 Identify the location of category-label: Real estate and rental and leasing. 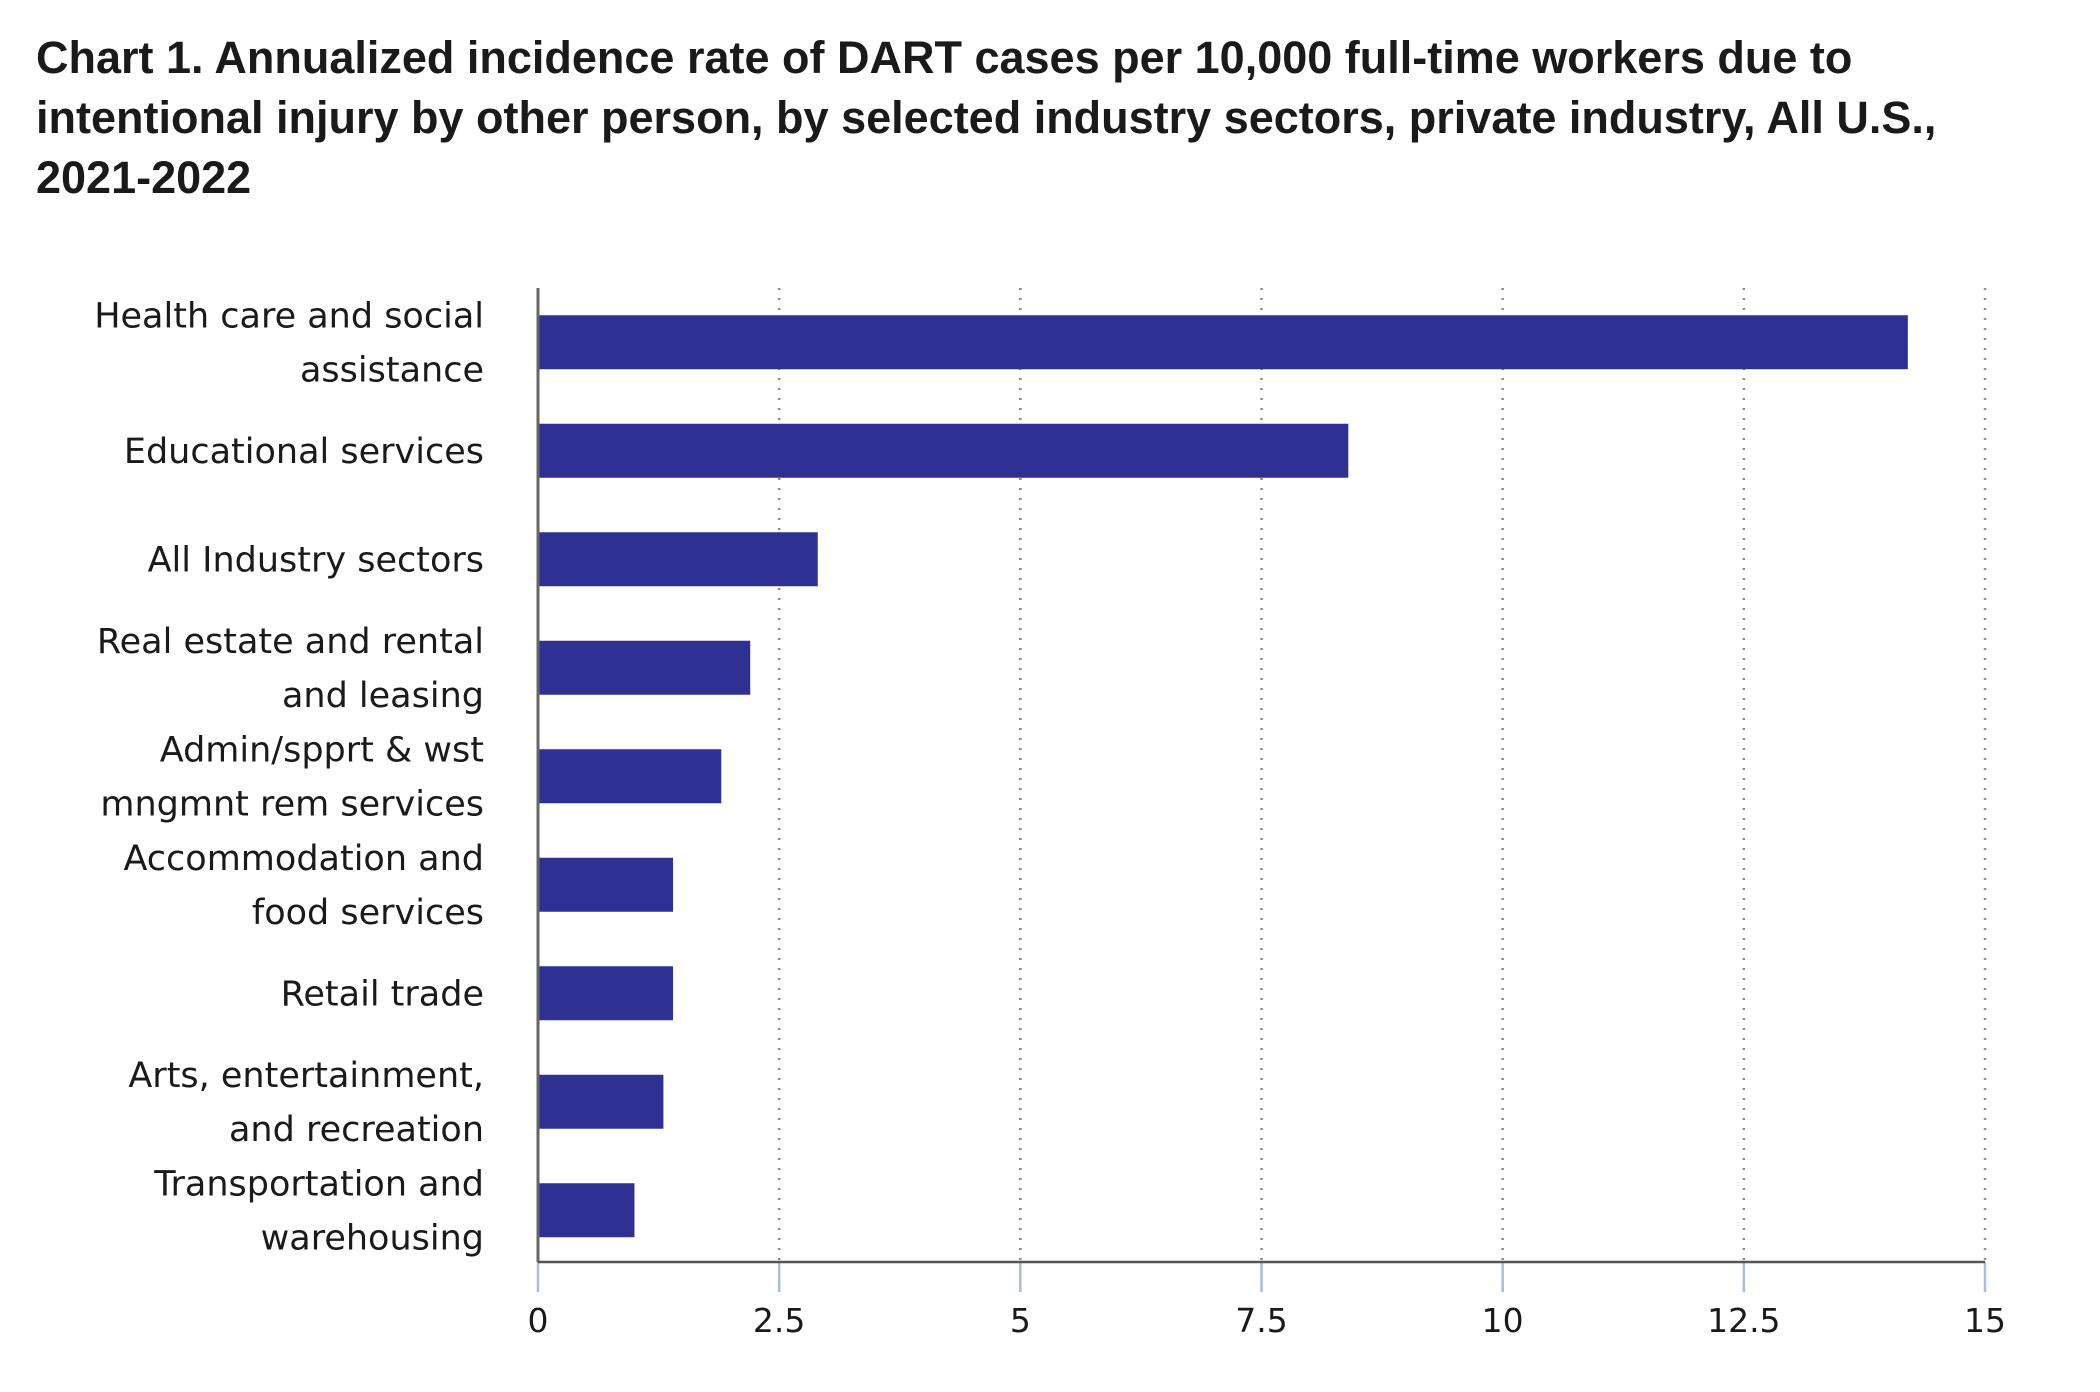
(290, 669).